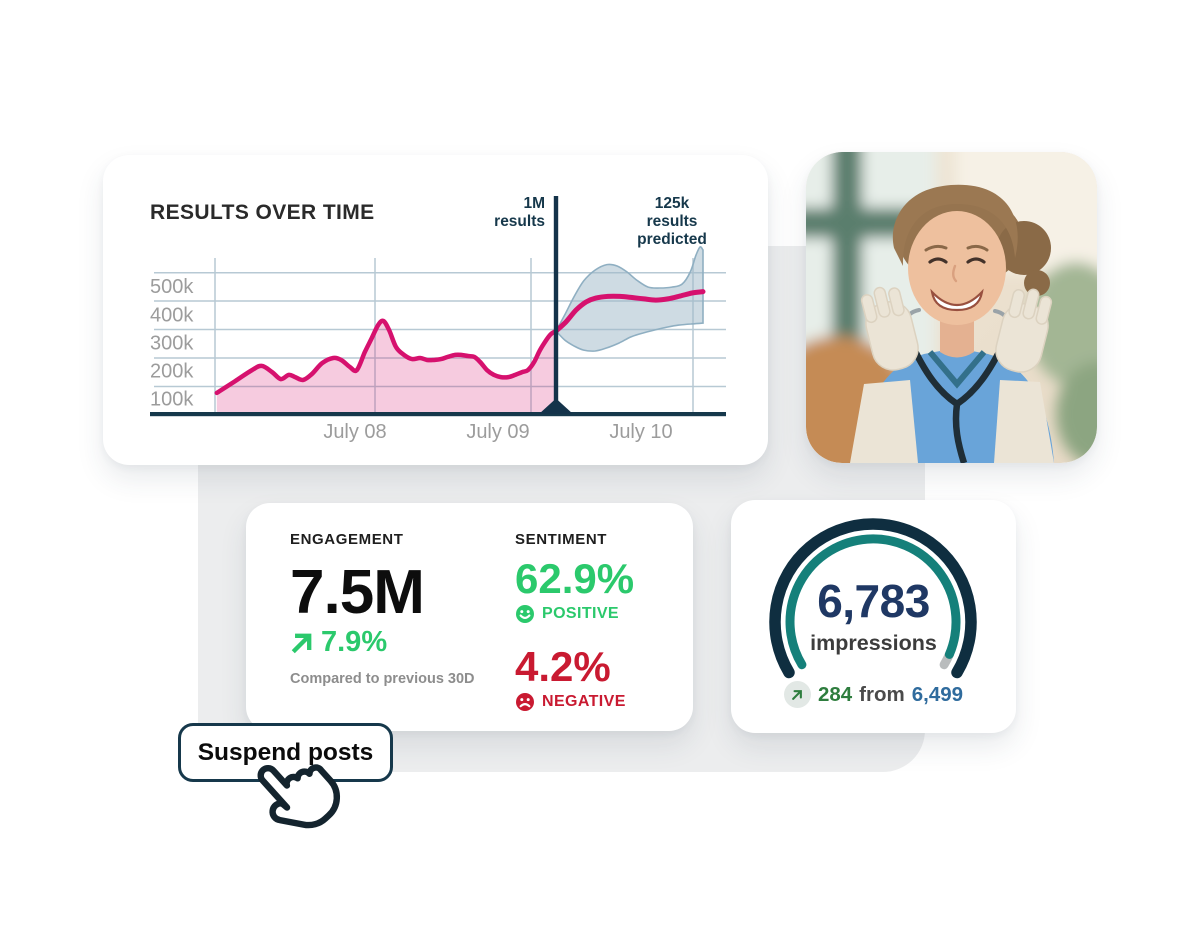 The width and height of the screenshot is (1200, 932). I want to click on y-axis-tick: 400k, so click(172, 316).